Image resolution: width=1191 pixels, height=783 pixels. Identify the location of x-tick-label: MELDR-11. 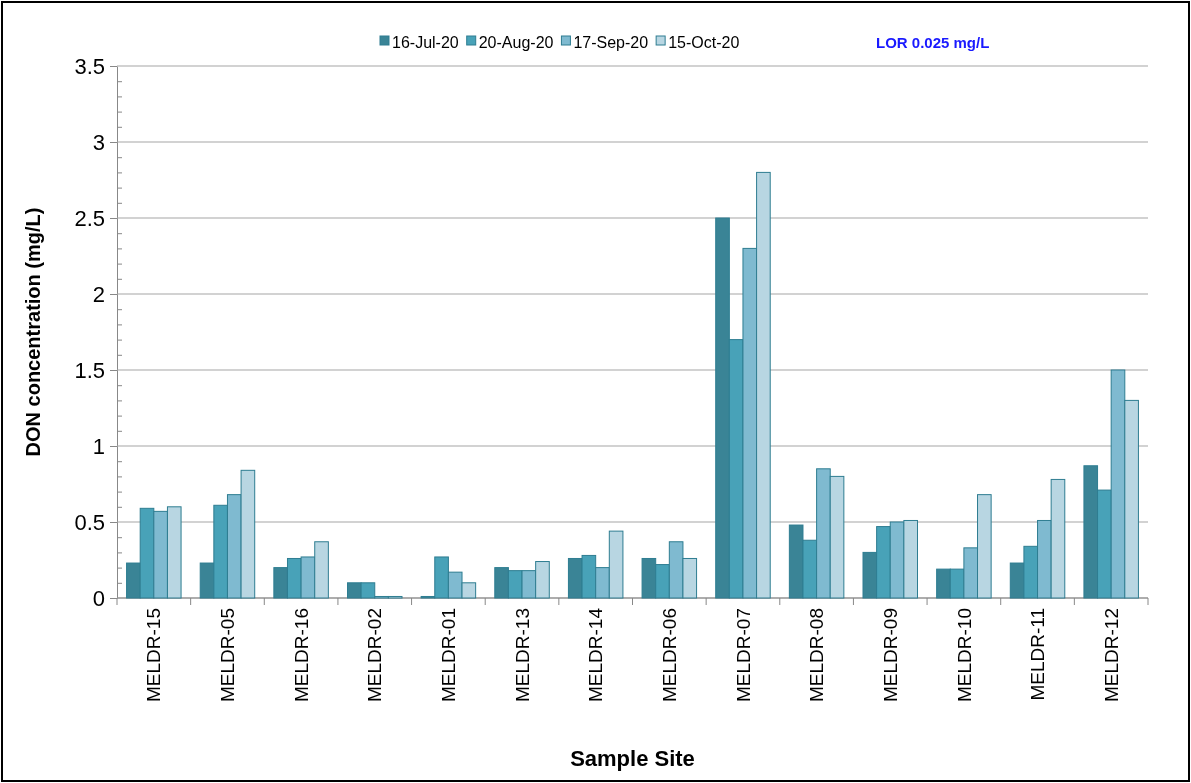
(1038, 654).